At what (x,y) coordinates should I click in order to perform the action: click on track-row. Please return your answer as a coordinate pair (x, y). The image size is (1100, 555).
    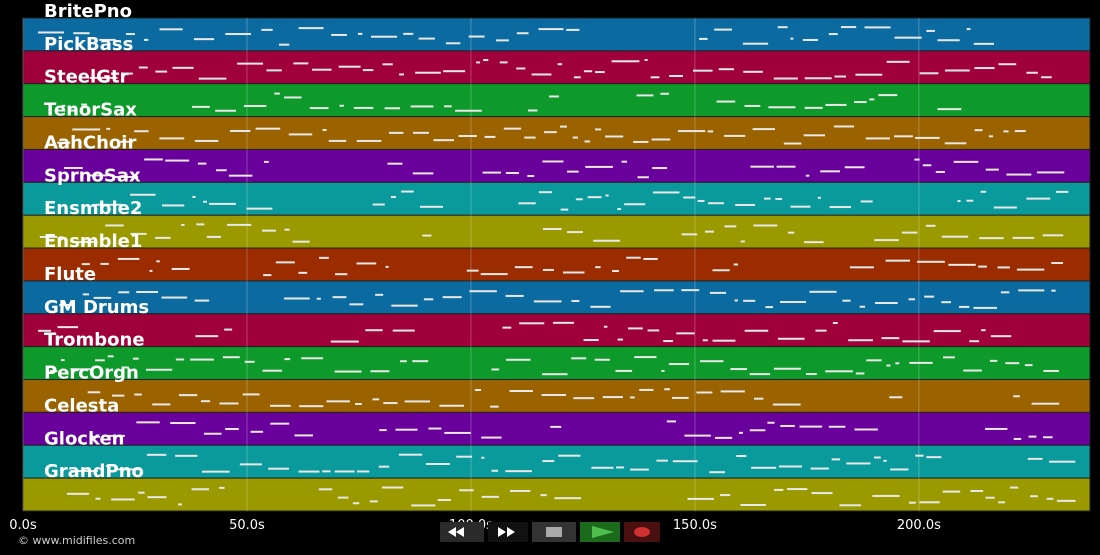
    Looking at the image, I should click on (556, 461).